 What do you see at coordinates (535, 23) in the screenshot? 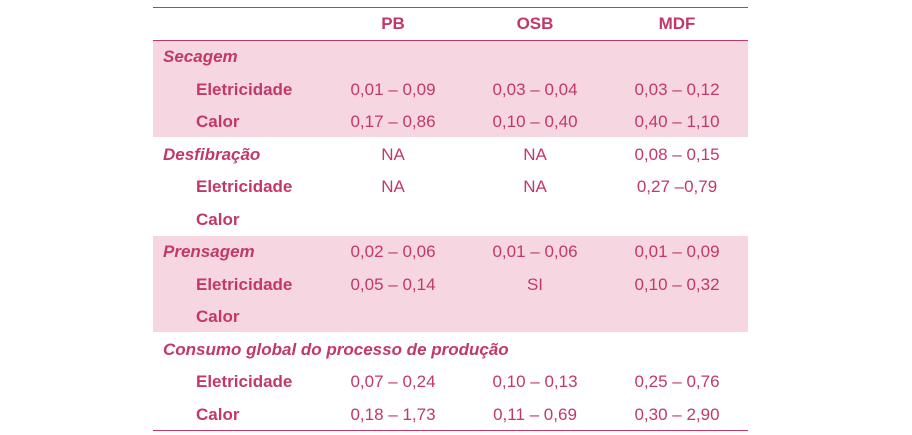
I see `column-header: OSB` at bounding box center [535, 23].